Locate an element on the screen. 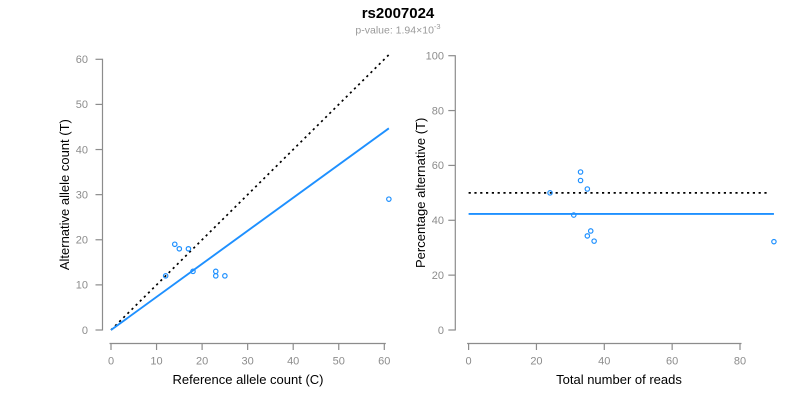 Image resolution: width=800 pixels, height=400 pixels. pvalue-text: p-value: 1.94×10 is located at coordinates (394, 30).